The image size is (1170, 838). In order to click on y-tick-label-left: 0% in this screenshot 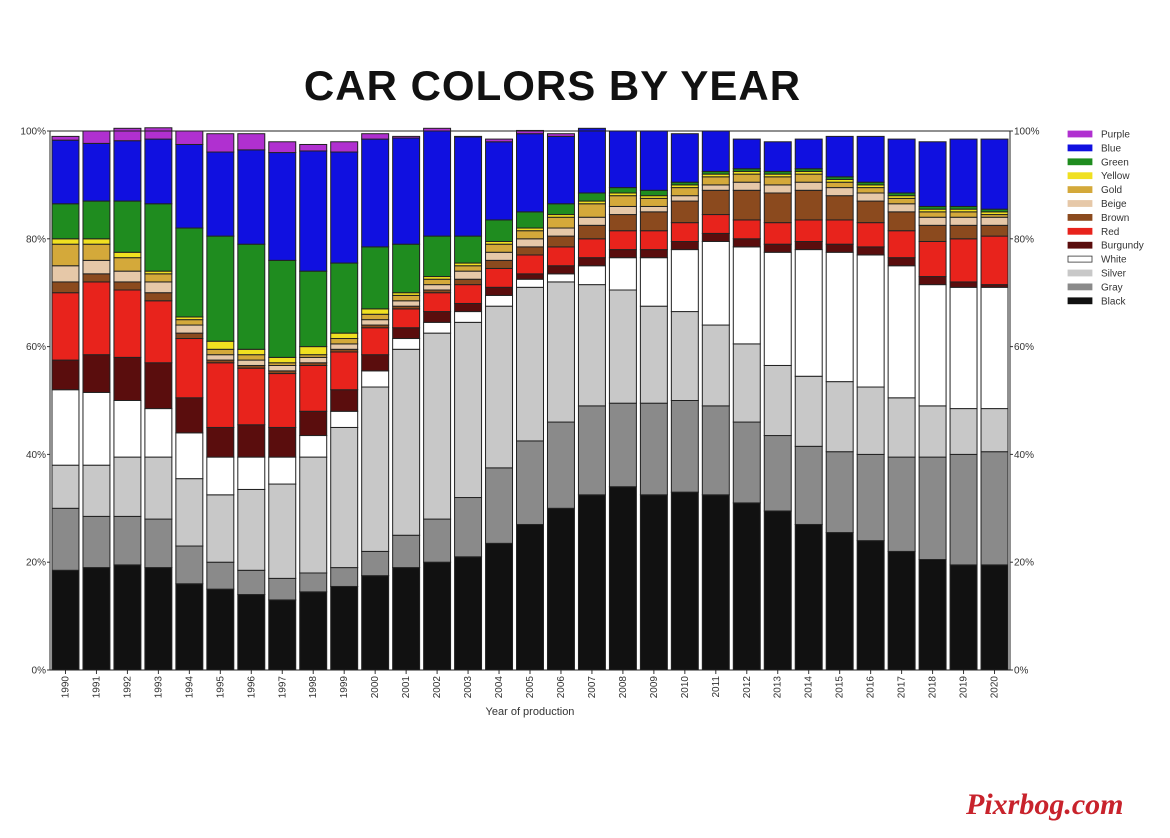, I will do `click(39, 671)`.